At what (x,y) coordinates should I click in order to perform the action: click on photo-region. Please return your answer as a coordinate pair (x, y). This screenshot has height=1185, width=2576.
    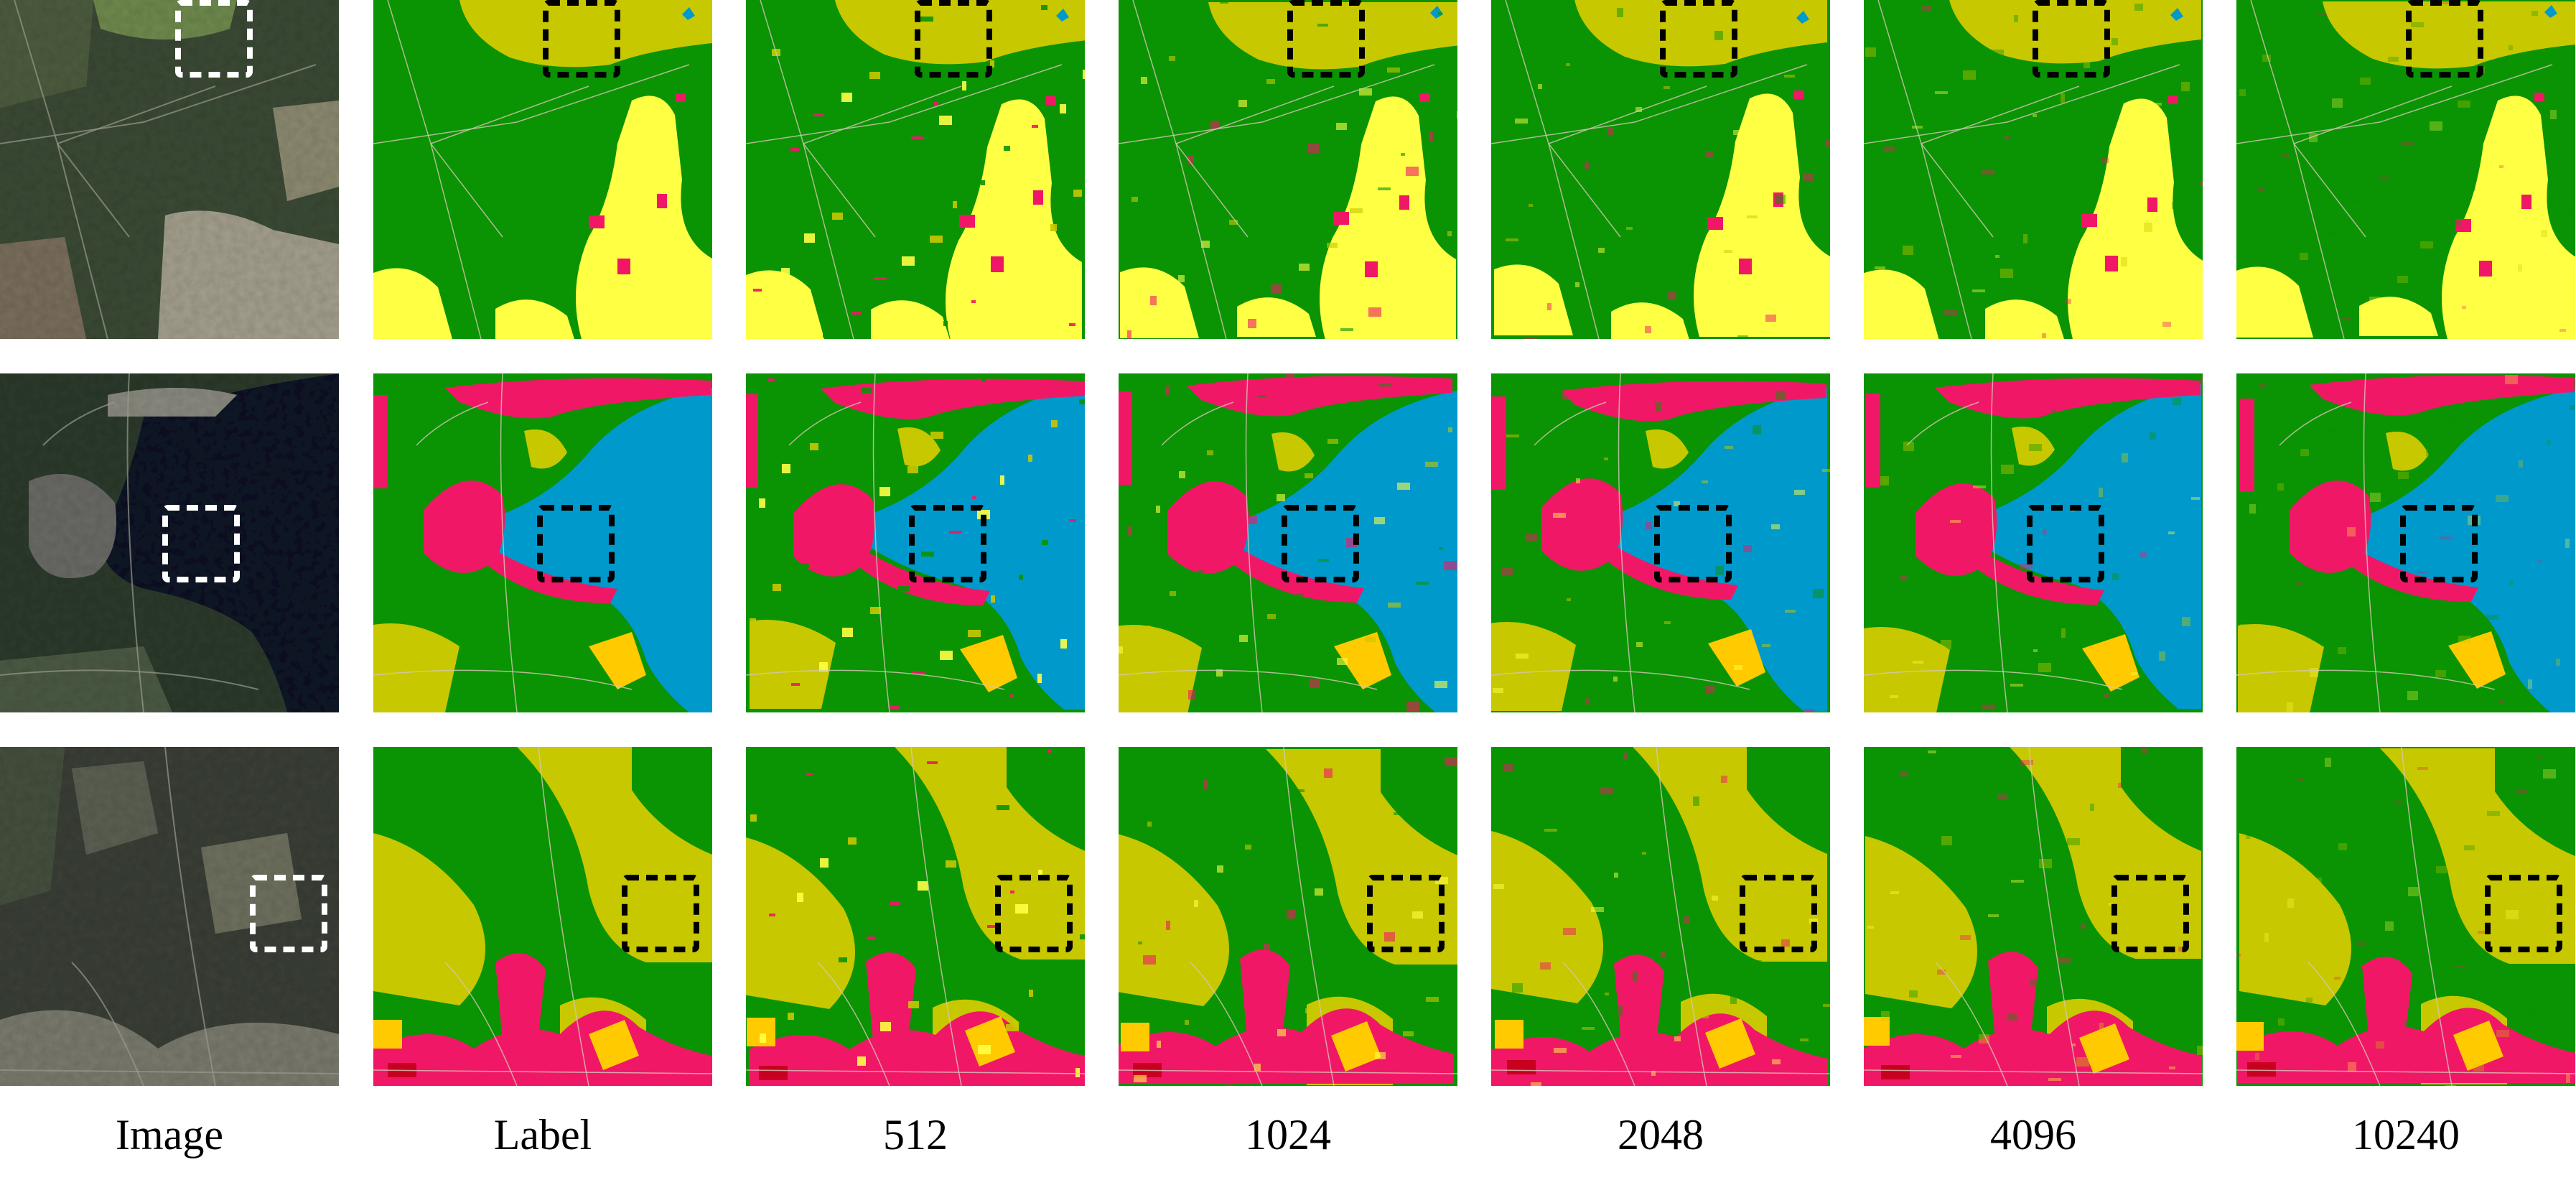
    Looking at the image, I should click on (46, 54).